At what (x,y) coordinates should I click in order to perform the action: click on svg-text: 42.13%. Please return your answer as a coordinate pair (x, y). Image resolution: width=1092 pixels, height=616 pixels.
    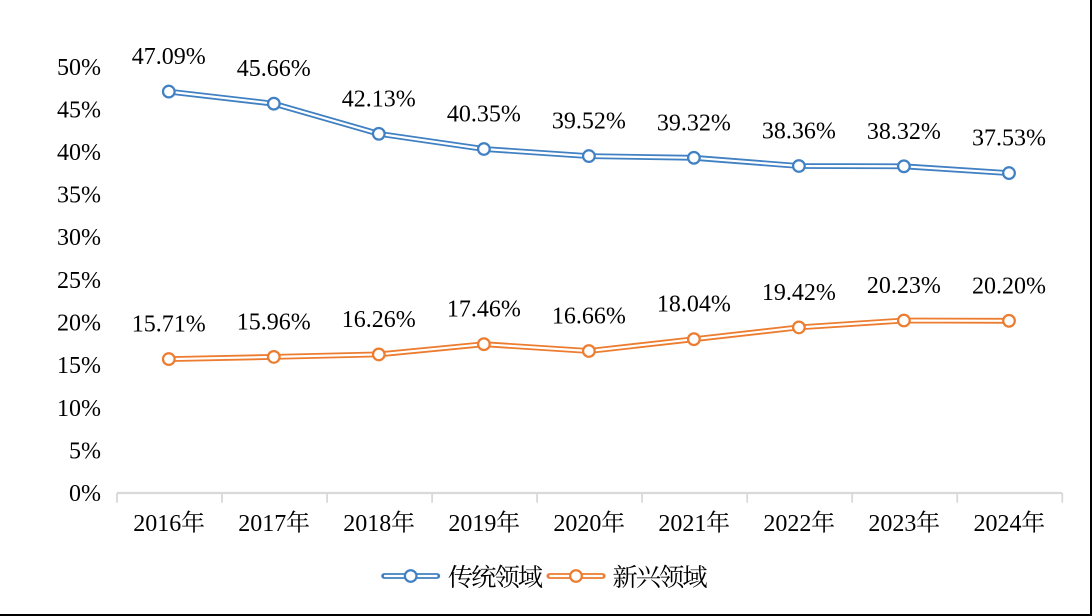
    Looking at the image, I should click on (379, 99).